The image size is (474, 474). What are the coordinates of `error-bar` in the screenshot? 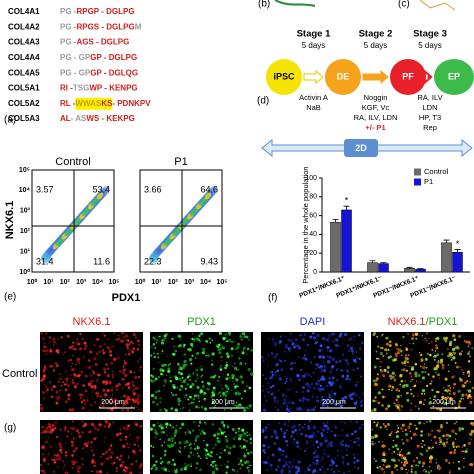 It's located at (346, 207).